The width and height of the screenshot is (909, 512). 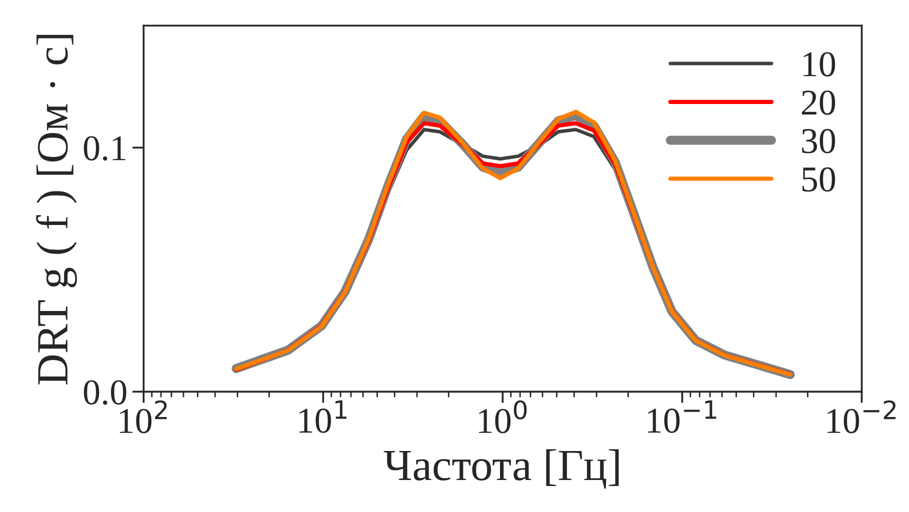 What do you see at coordinates (322, 416) in the screenshot?
I see `x-tick-label: 10$^{1}$` at bounding box center [322, 416].